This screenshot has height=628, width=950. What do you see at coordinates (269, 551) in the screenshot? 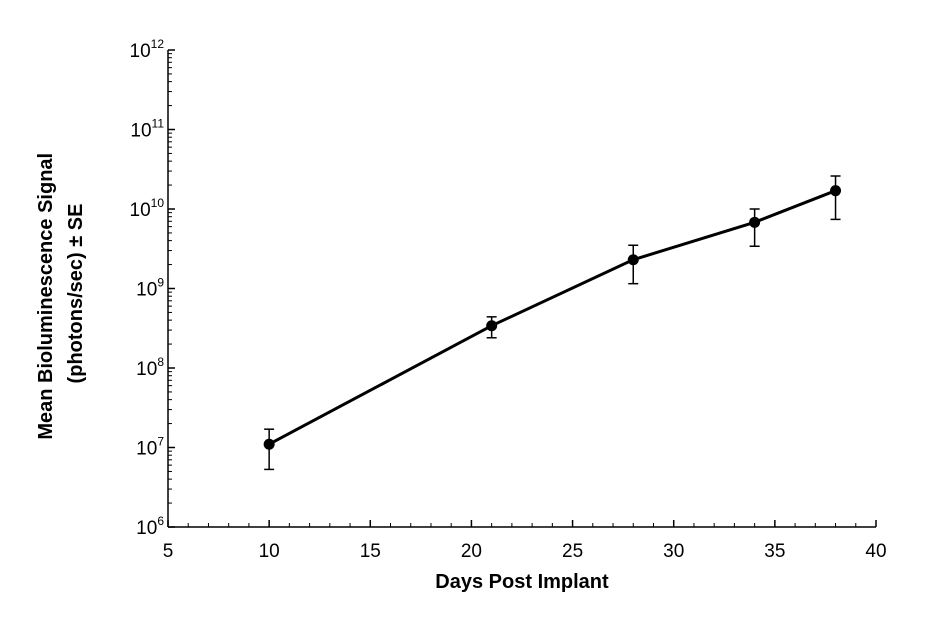
I see `x-tick-label: 10` at bounding box center [269, 551].